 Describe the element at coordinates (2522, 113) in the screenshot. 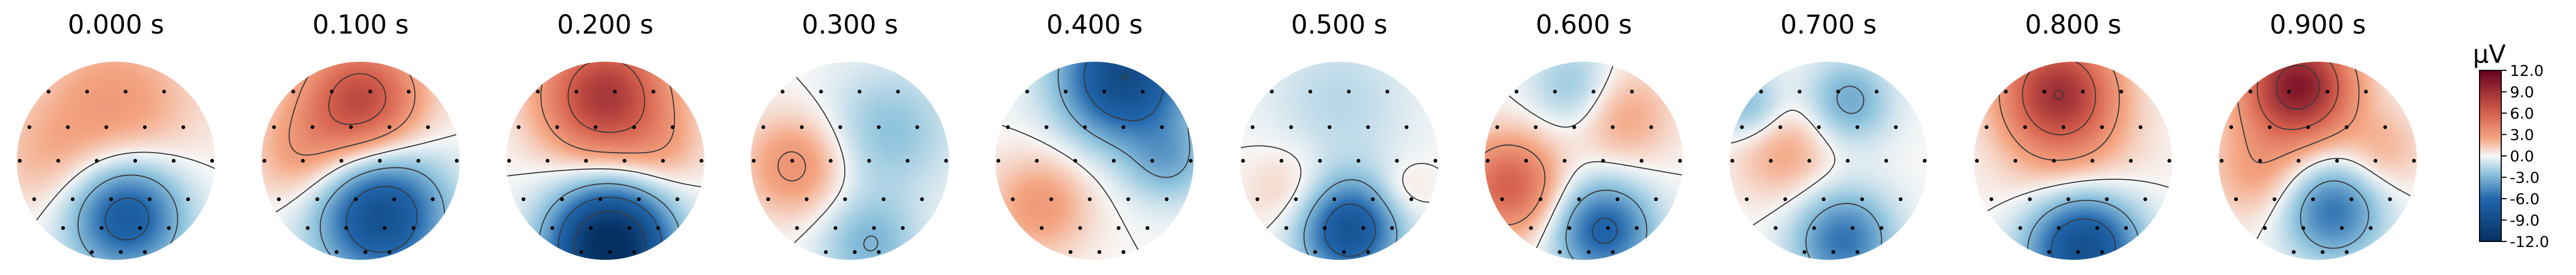

I see `colorbar-tick-label: 6.0` at that location.